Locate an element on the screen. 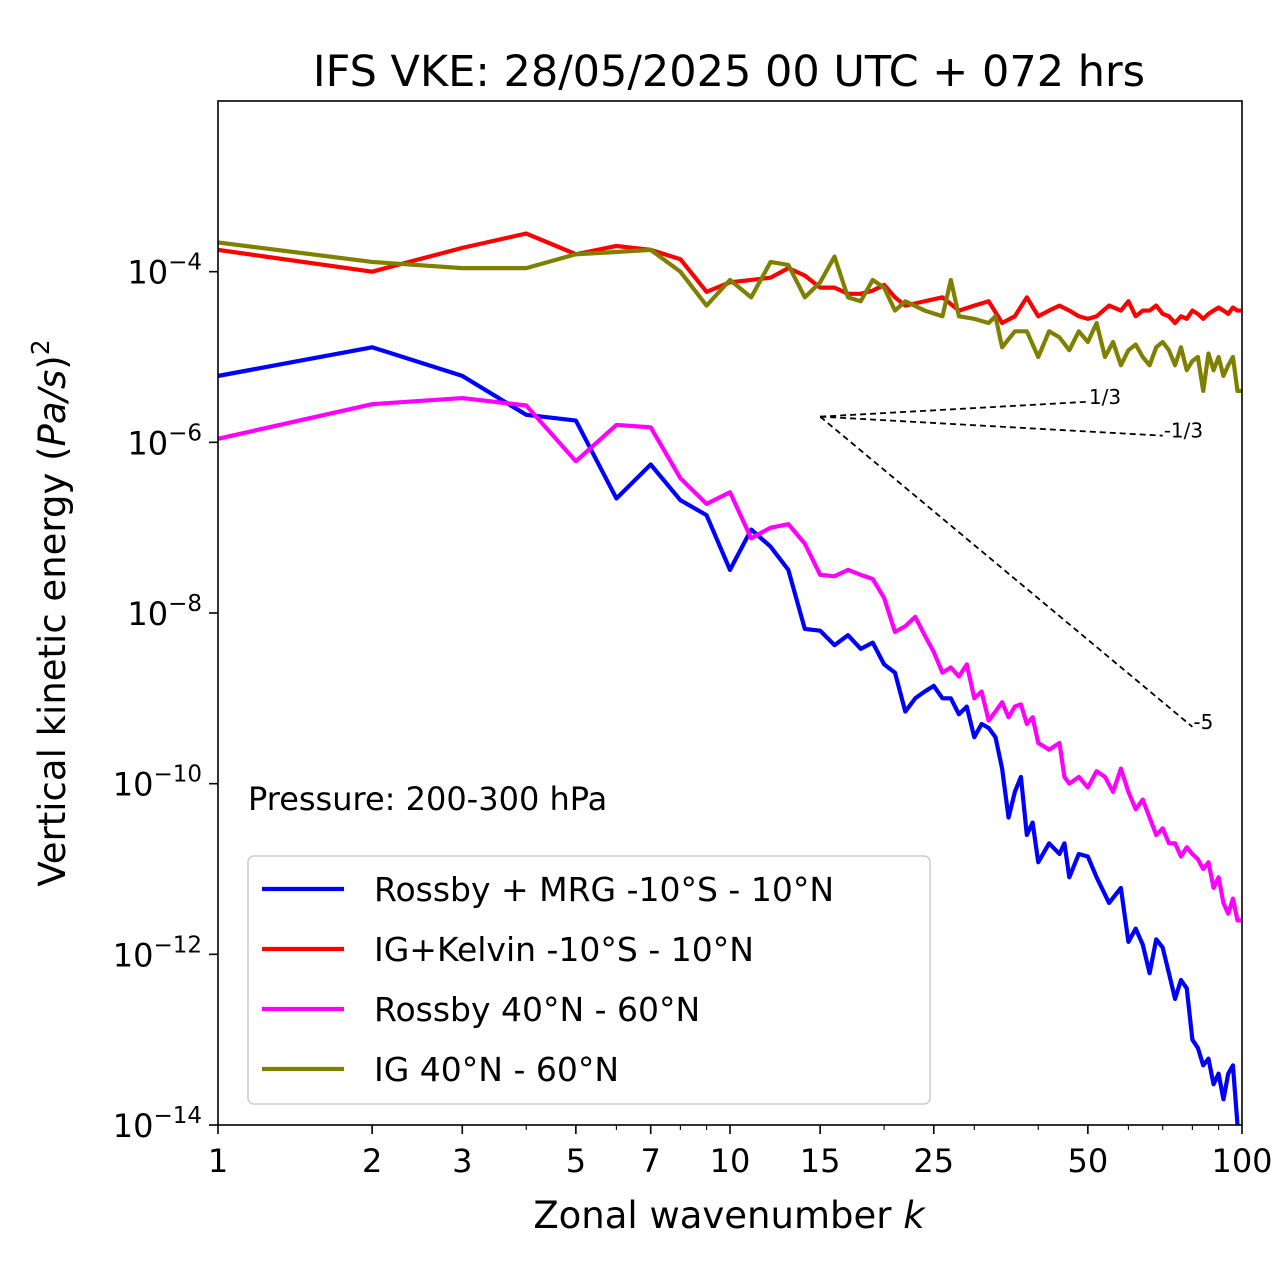 This screenshot has height=1288, width=1280. legend-label: Rossby 40°N - 60°N is located at coordinates (537, 1009).